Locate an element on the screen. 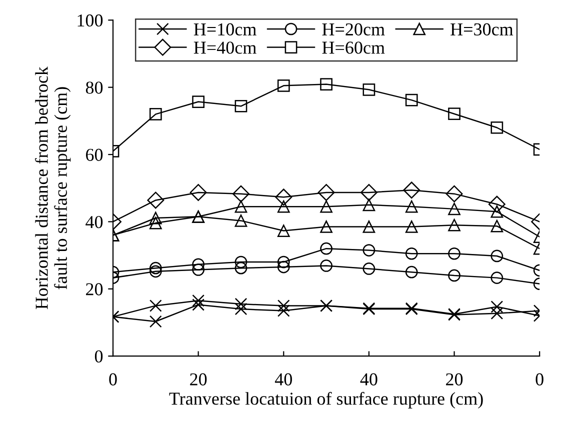 The width and height of the screenshot is (565, 428). x-axis-title: Tranverse locatuion of surface rupture (cm) is located at coordinates (326, 400).